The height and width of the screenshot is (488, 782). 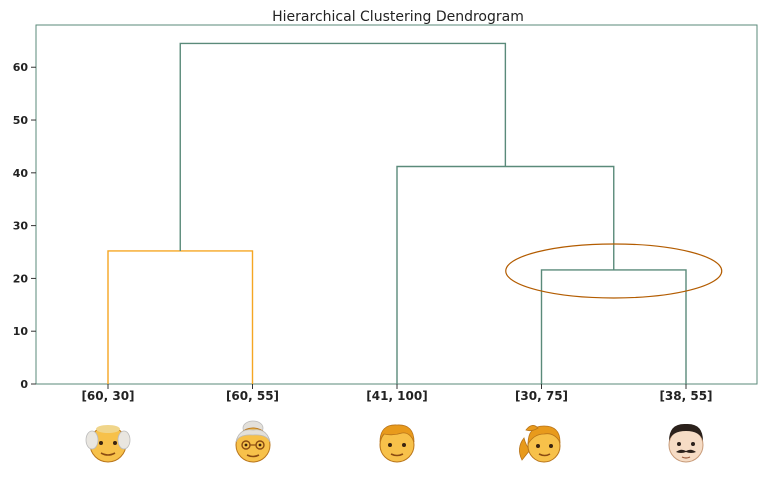 What do you see at coordinates (541, 396) in the screenshot?
I see `leaf-label: [30, 75]` at bounding box center [541, 396].